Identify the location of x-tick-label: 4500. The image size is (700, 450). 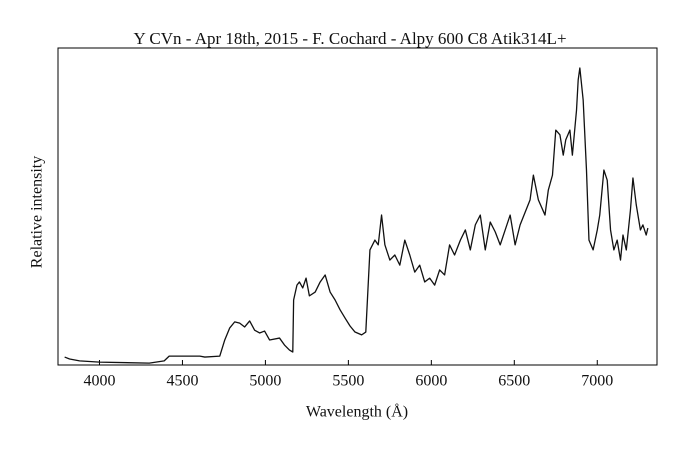
(182, 381).